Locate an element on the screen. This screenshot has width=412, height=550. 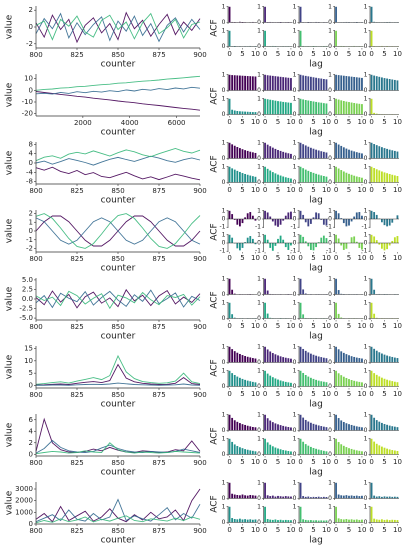
y-axis-label: value is located at coordinates (10, 94).